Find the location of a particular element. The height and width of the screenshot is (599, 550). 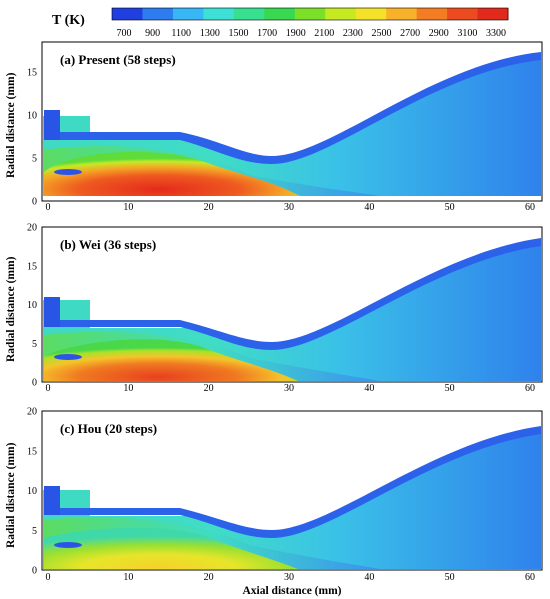

x-axis-label: Axial distance (mm) is located at coordinates (291, 591).